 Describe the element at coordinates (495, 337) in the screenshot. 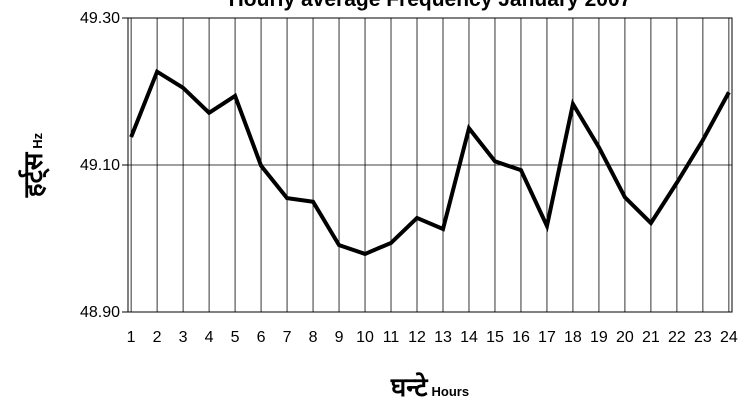

I see `x-tick-label: 15` at that location.